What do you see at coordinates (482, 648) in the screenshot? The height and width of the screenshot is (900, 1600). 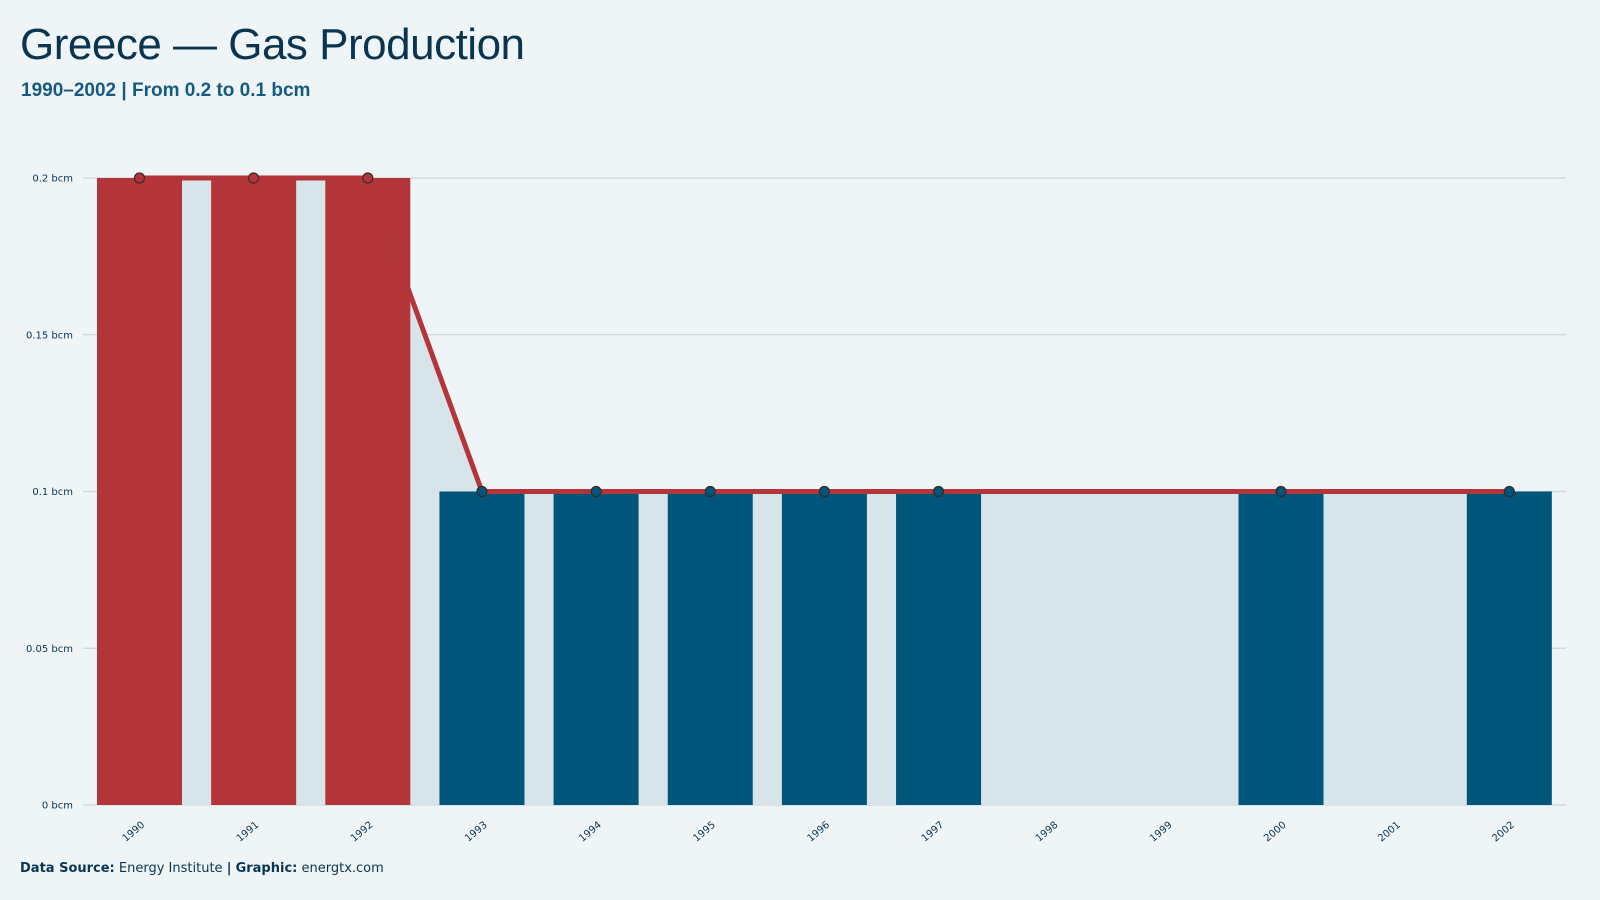 I see `bar-1993` at bounding box center [482, 648].